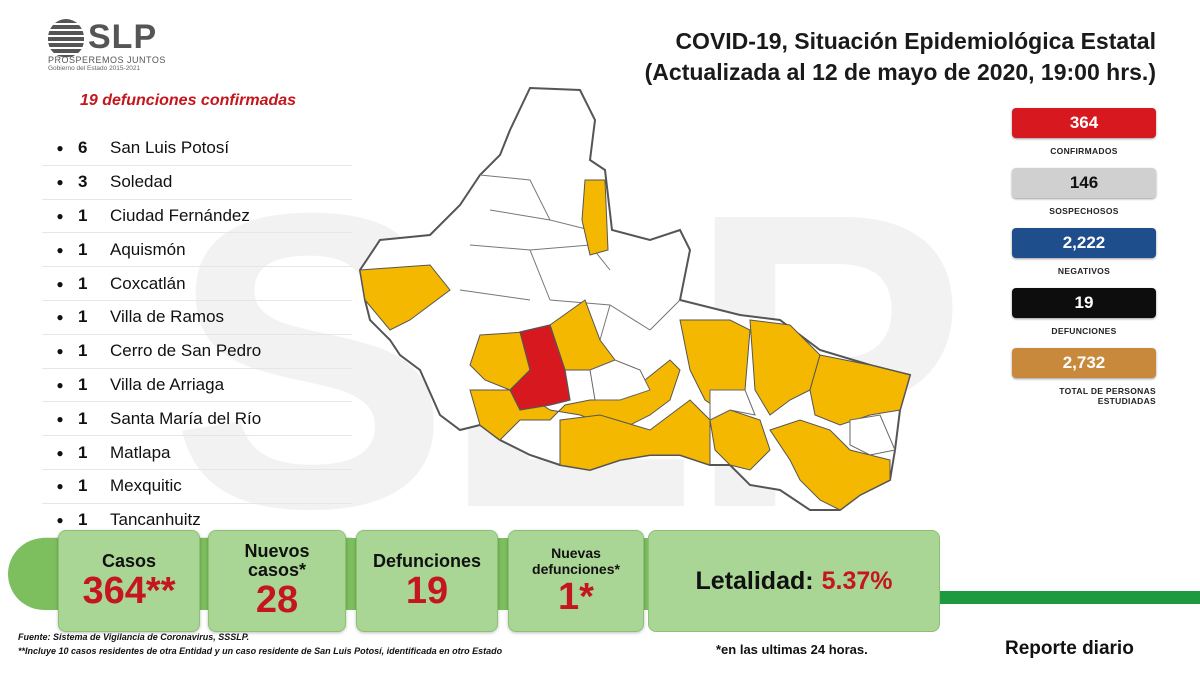  I want to click on casos-card: Casos 364**, so click(129, 581).